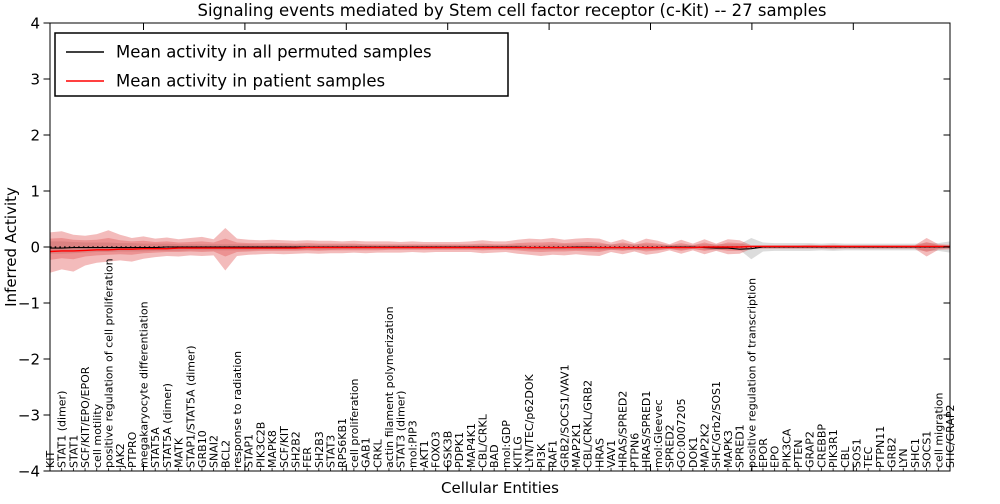 This screenshot has height=504, width=1000. I want to click on x-tick-label: PDPK1, so click(459, 450).